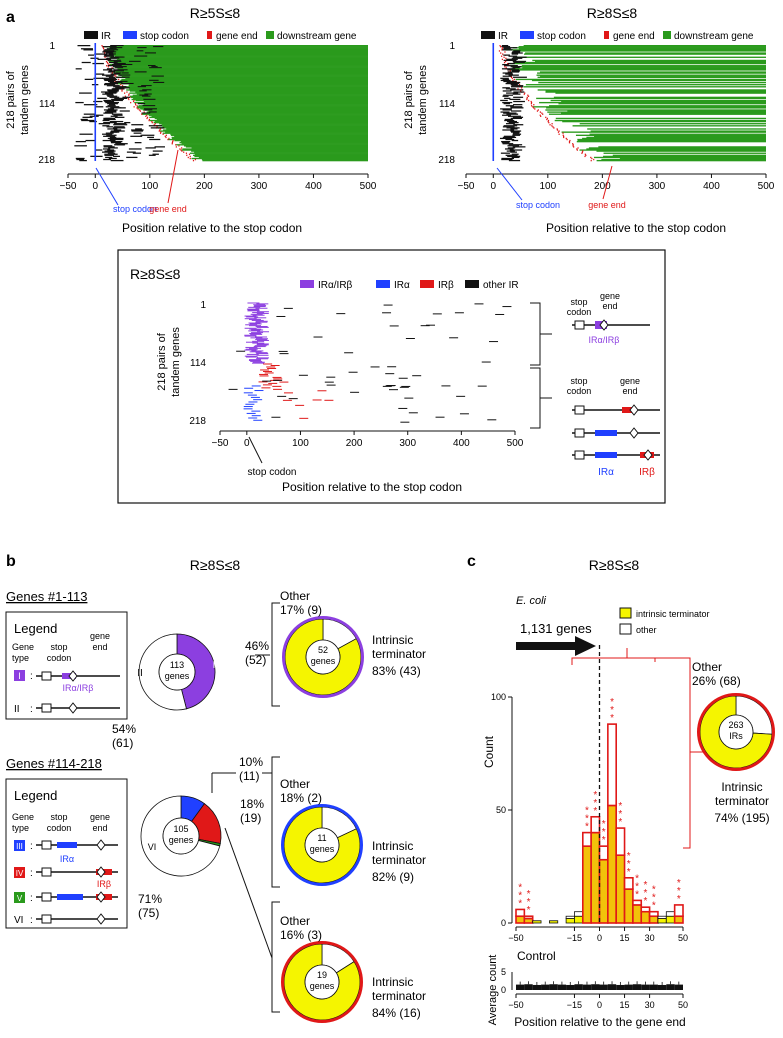 This screenshot has height=1038, width=783. I want to click on bar-other, so click(653, 914).